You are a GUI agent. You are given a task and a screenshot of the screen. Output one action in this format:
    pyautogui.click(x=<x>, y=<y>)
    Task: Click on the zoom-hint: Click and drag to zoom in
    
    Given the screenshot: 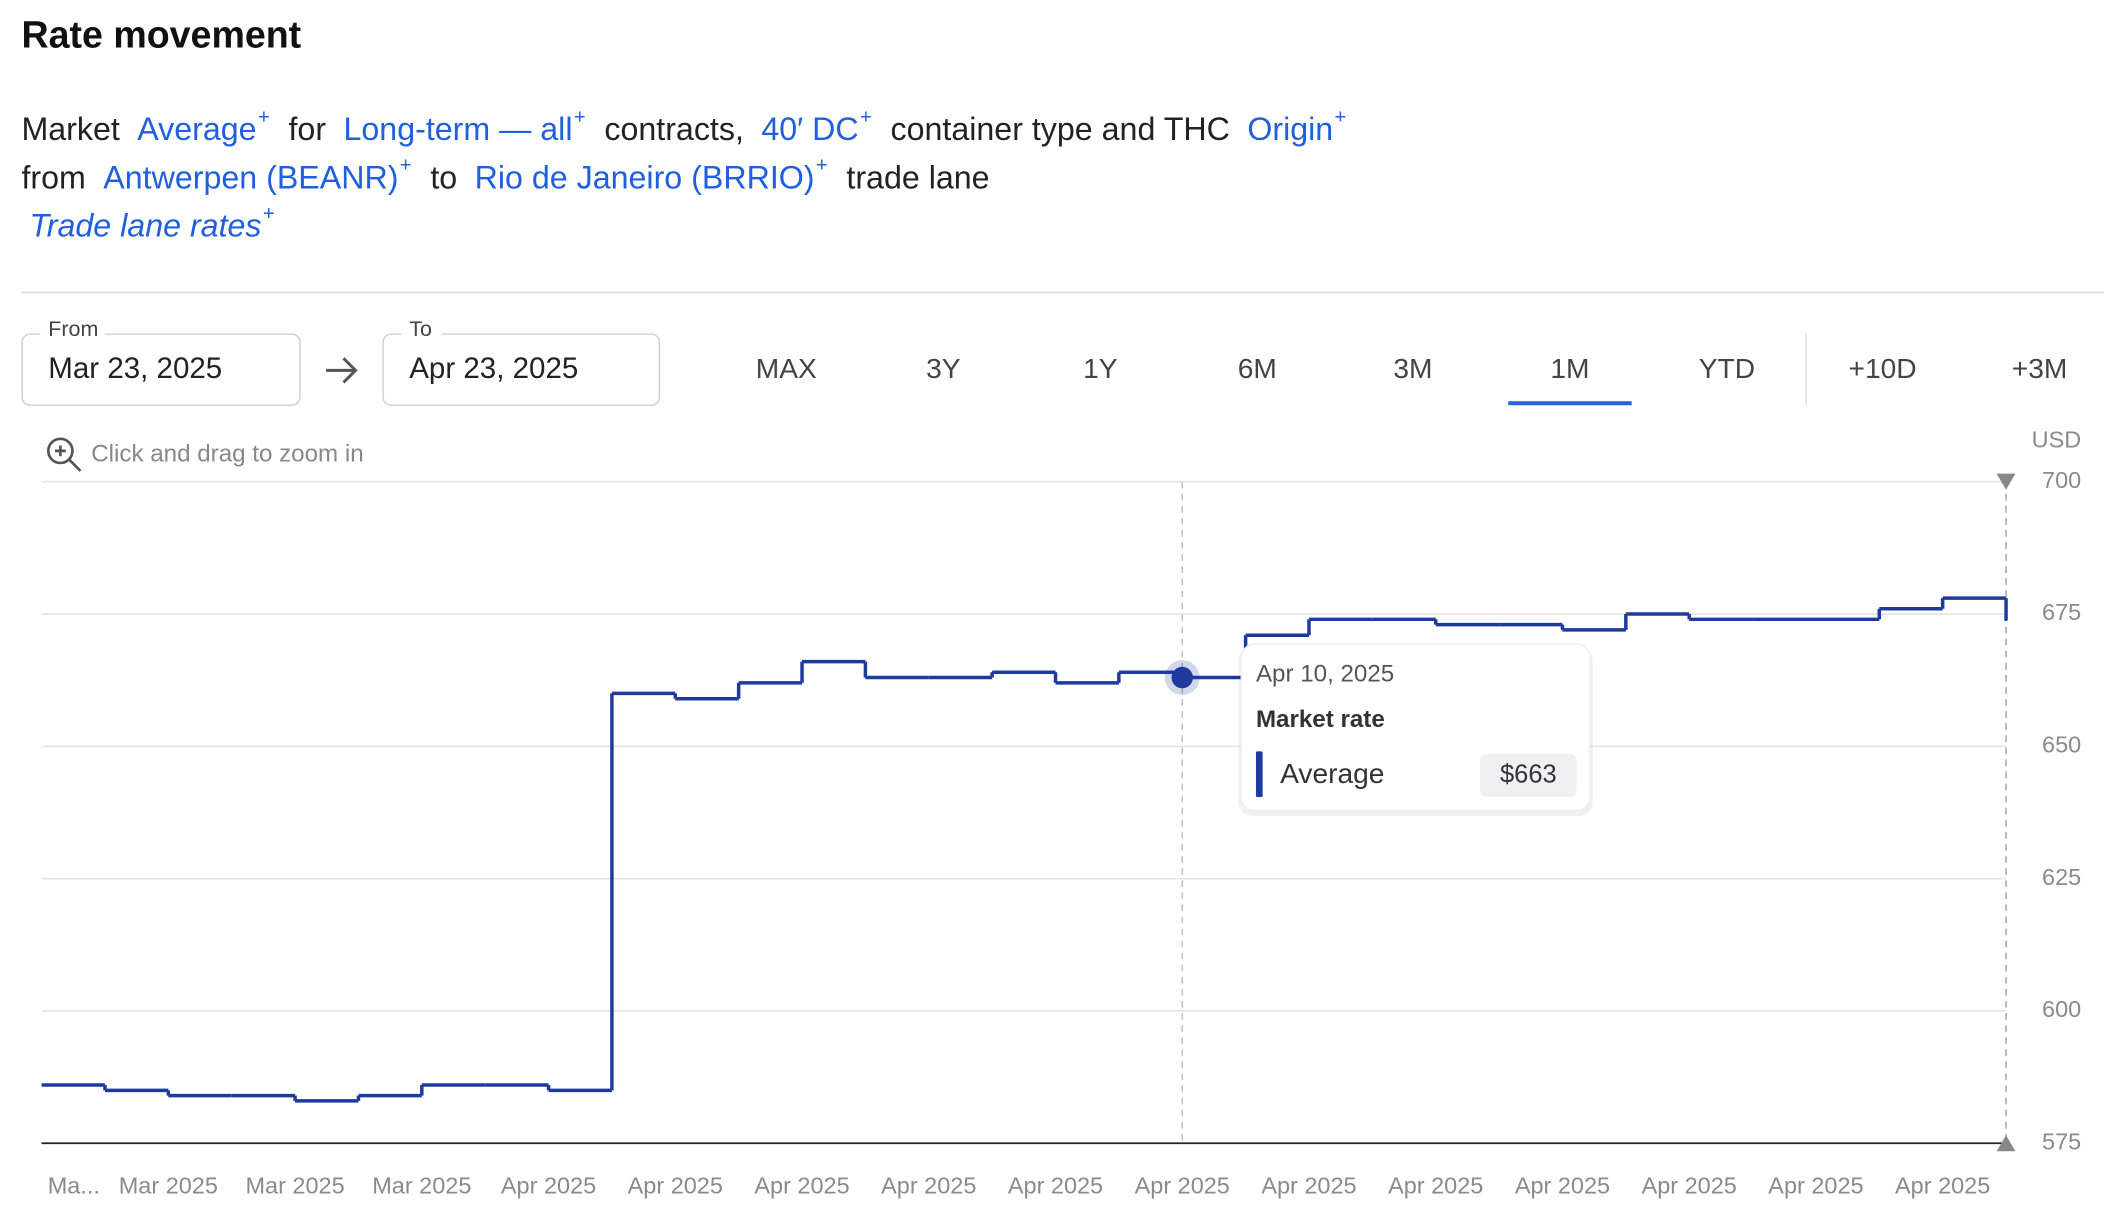 What is the action you would take?
    pyautogui.click(x=227, y=453)
    